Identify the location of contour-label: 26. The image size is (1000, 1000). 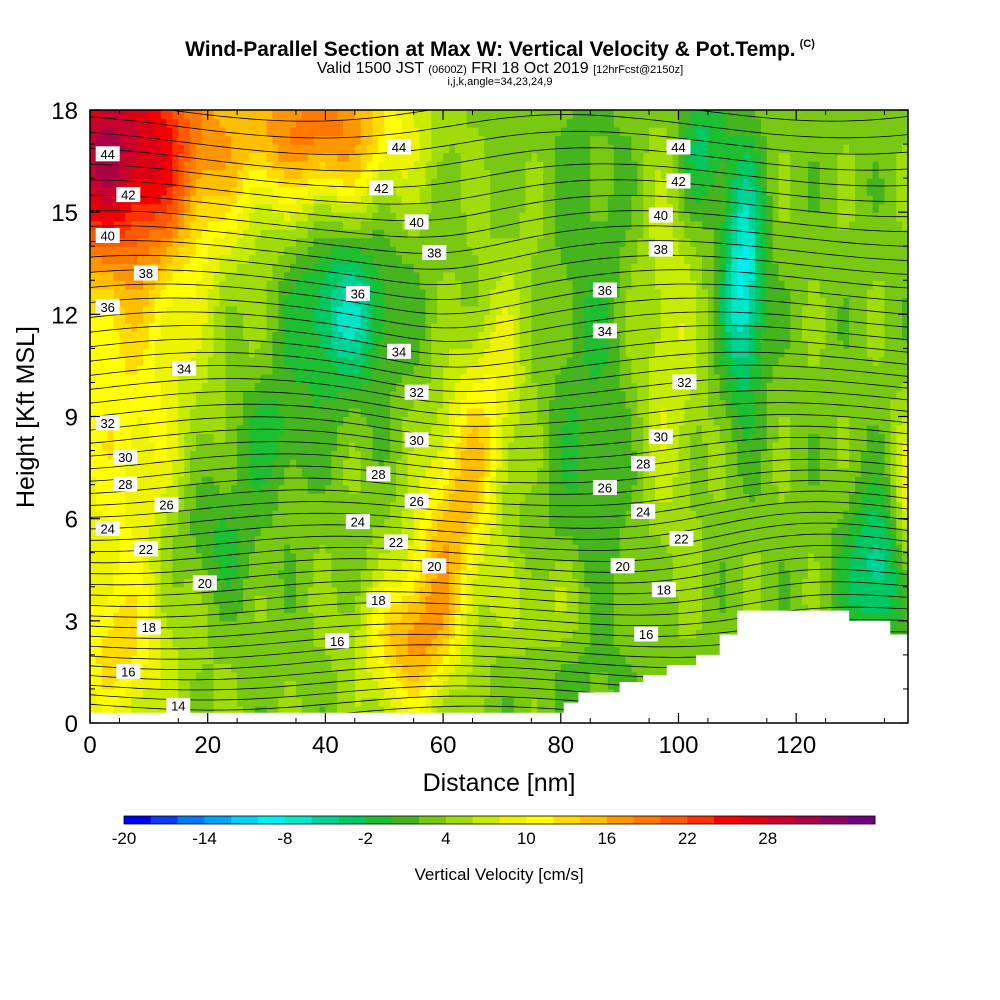
(166, 505).